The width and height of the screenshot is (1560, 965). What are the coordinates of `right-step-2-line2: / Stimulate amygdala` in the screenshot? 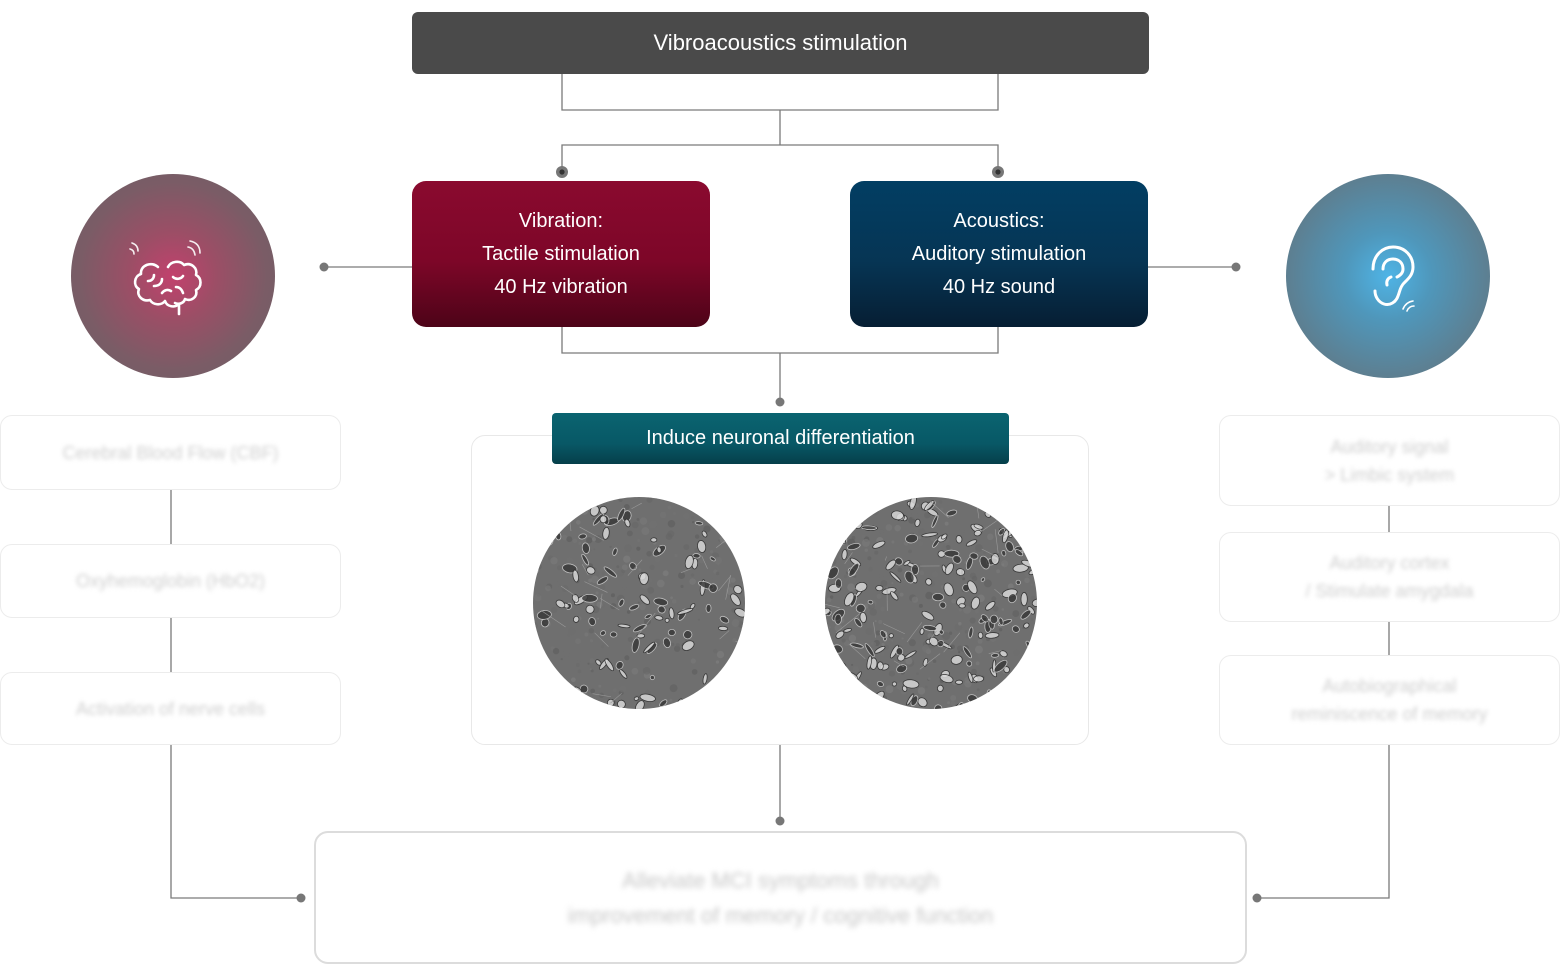 It's located at (1389, 591).